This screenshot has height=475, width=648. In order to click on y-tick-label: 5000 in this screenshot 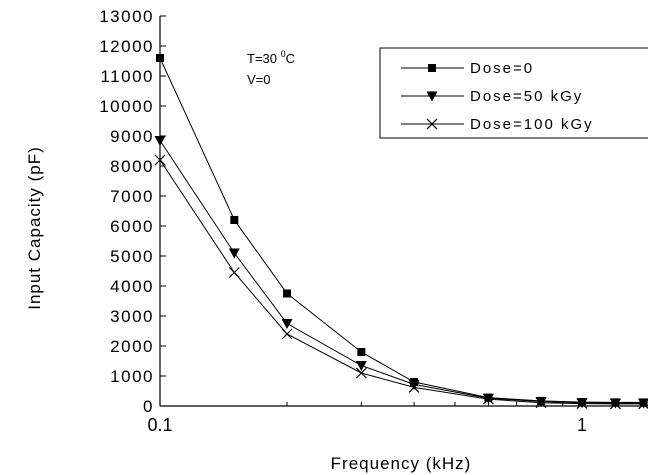, I will do `click(132, 256)`.